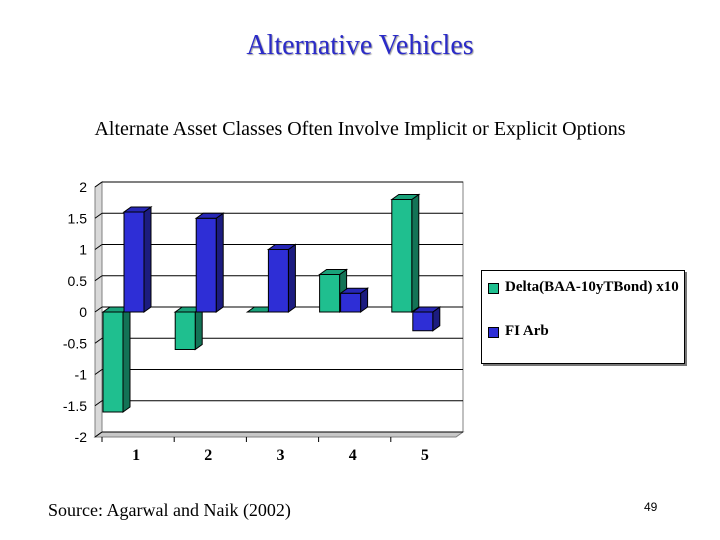 Image resolution: width=720 pixels, height=540 pixels. Describe the element at coordinates (353, 455) in the screenshot. I see `x-tick-label: 4` at that location.